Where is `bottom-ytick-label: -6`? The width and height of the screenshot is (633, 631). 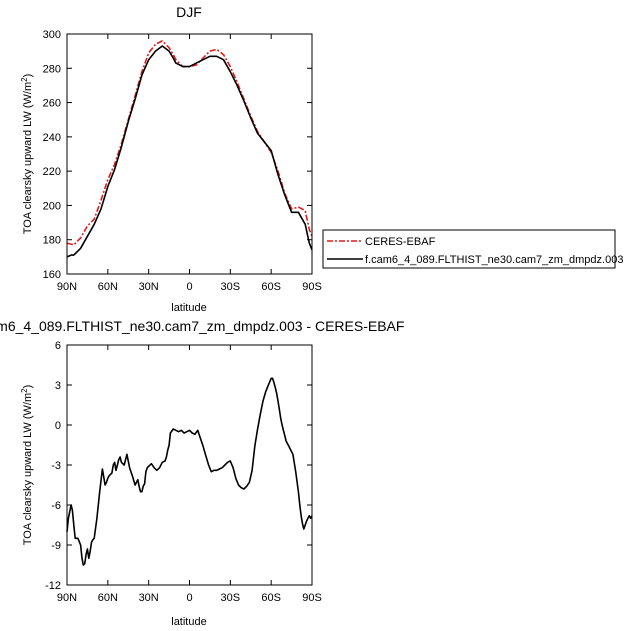 bottom-ytick-label: -6 is located at coordinates (56, 506).